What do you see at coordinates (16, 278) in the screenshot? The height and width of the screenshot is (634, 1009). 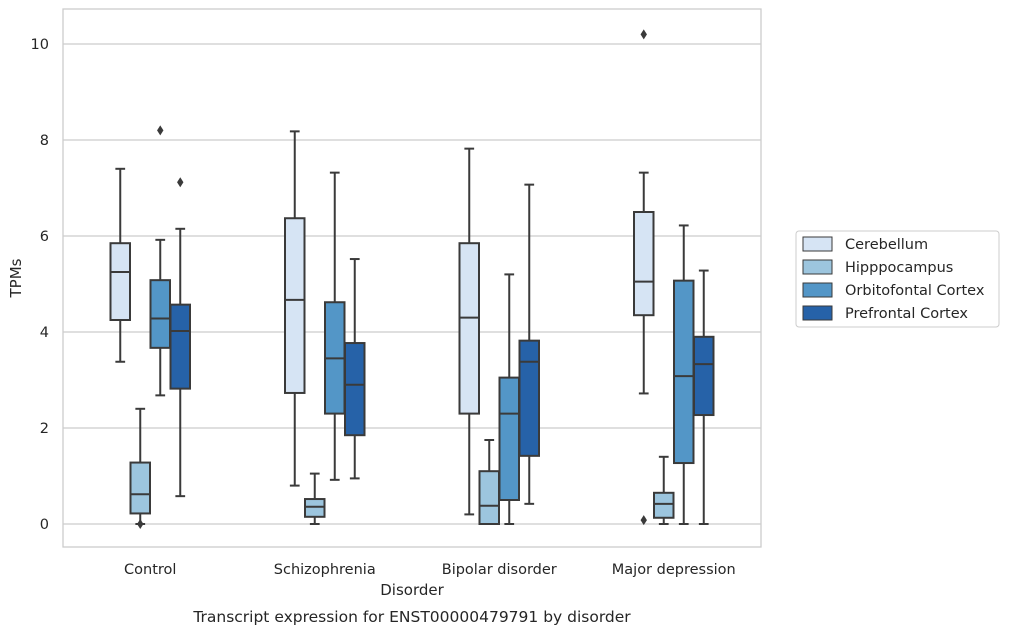 I see `y-axis-label: TPMs` at bounding box center [16, 278].